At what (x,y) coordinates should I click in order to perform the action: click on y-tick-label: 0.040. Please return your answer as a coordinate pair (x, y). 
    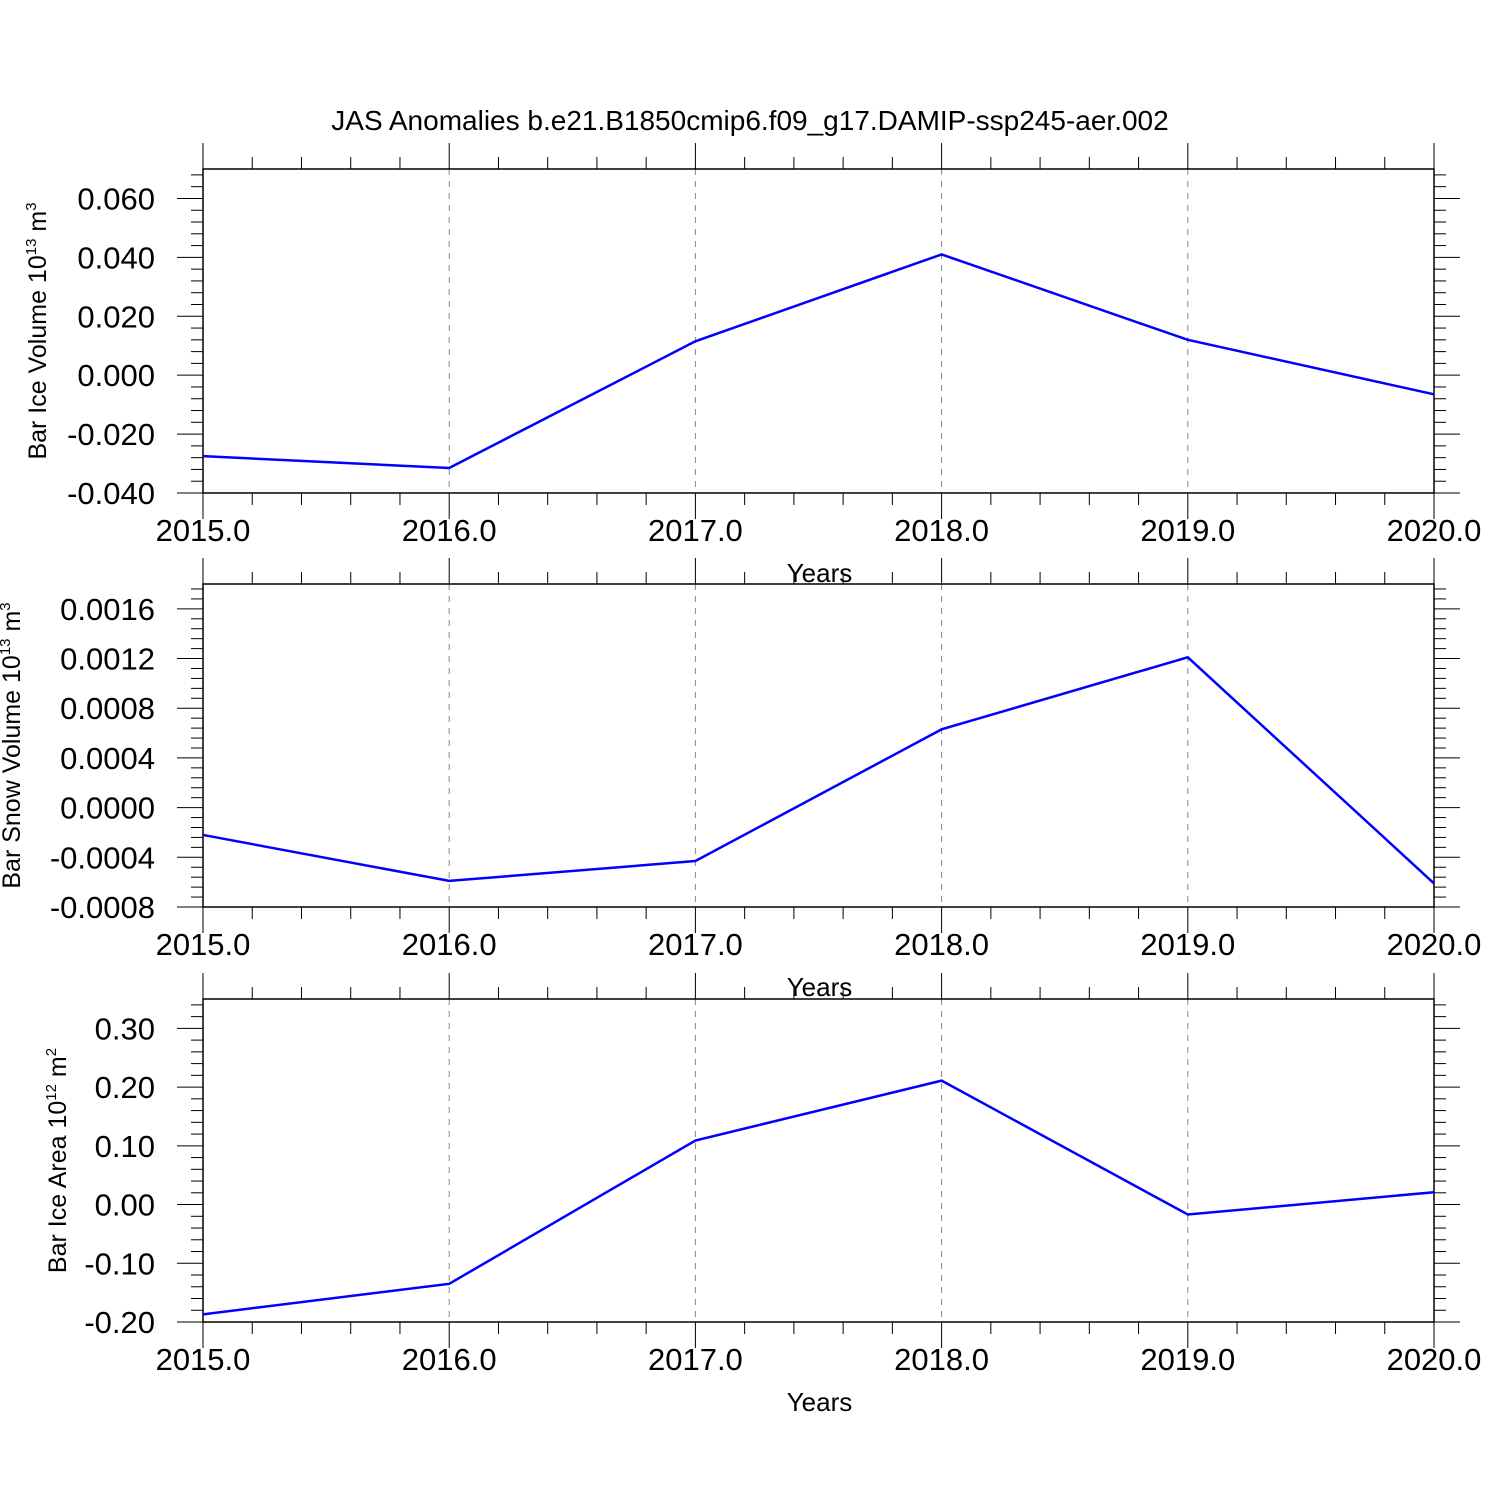
    Looking at the image, I should click on (116, 257).